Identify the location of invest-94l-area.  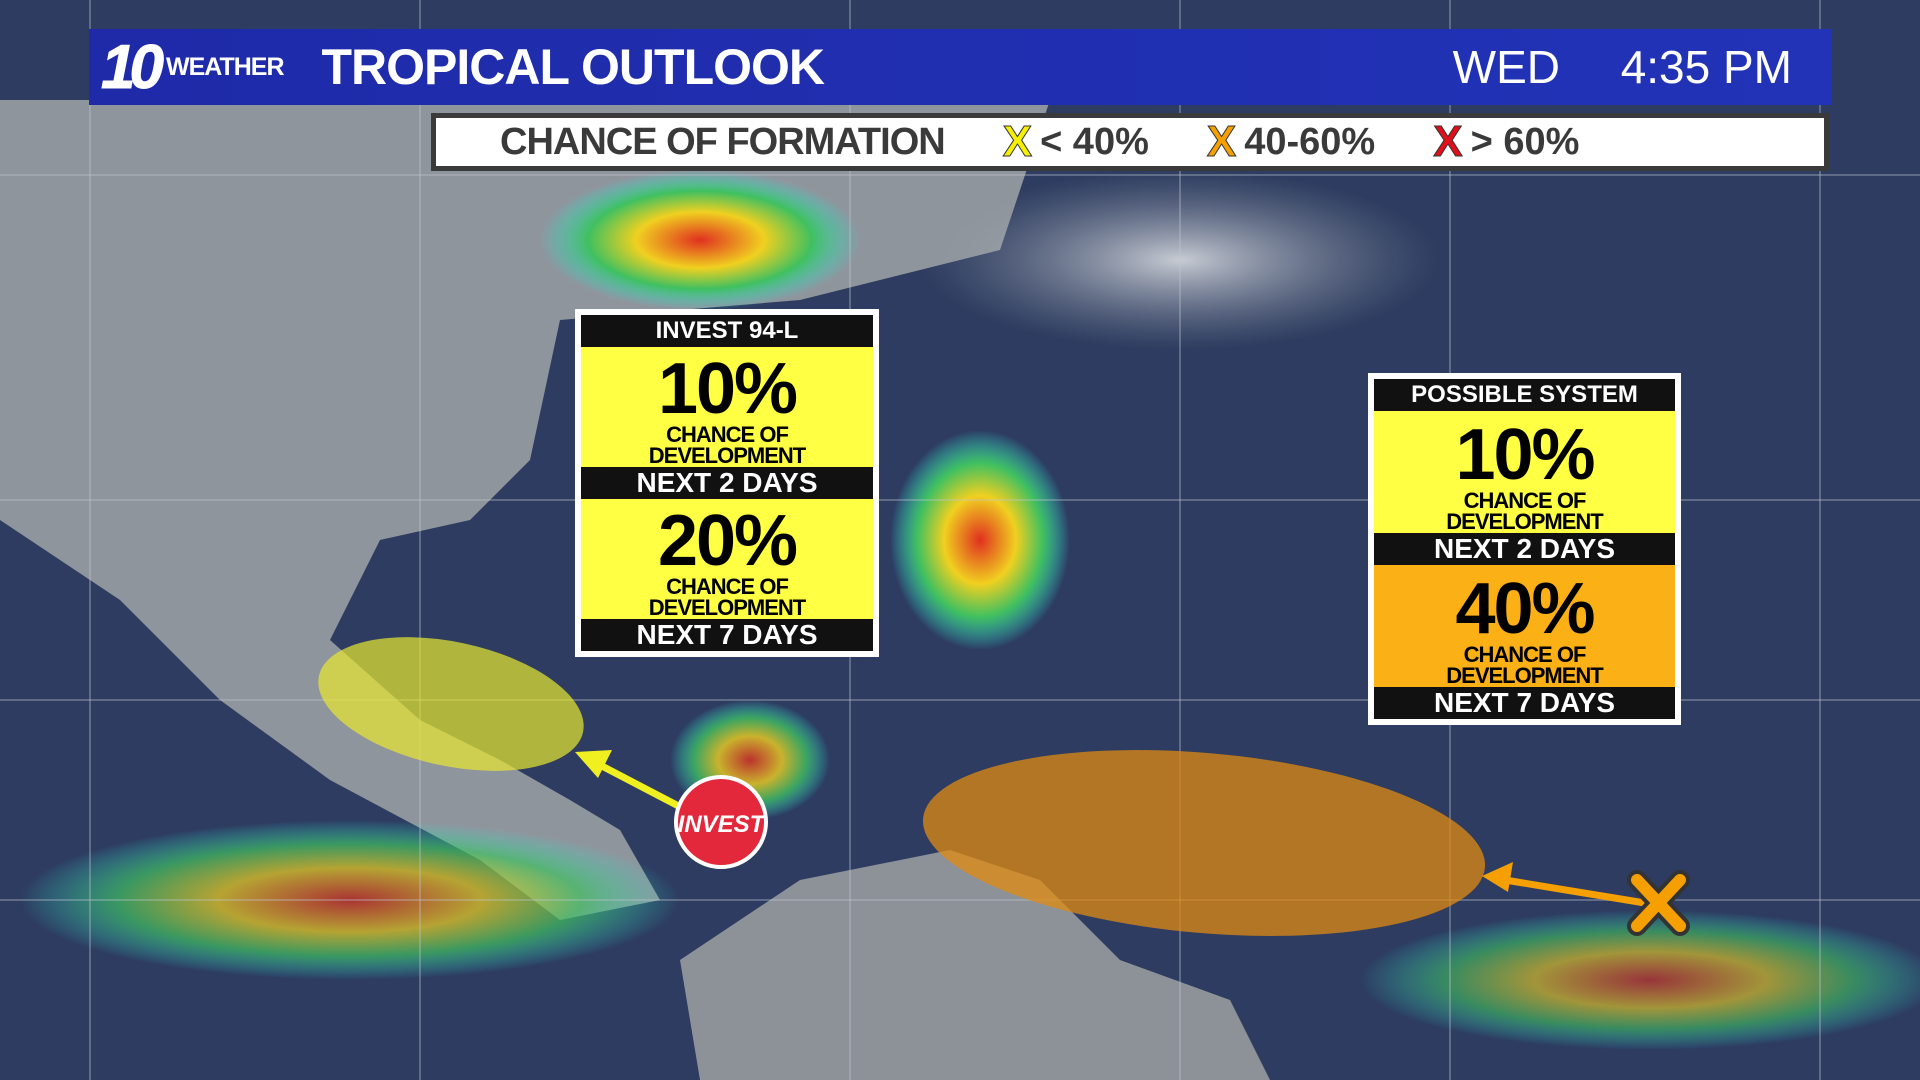
(451, 704).